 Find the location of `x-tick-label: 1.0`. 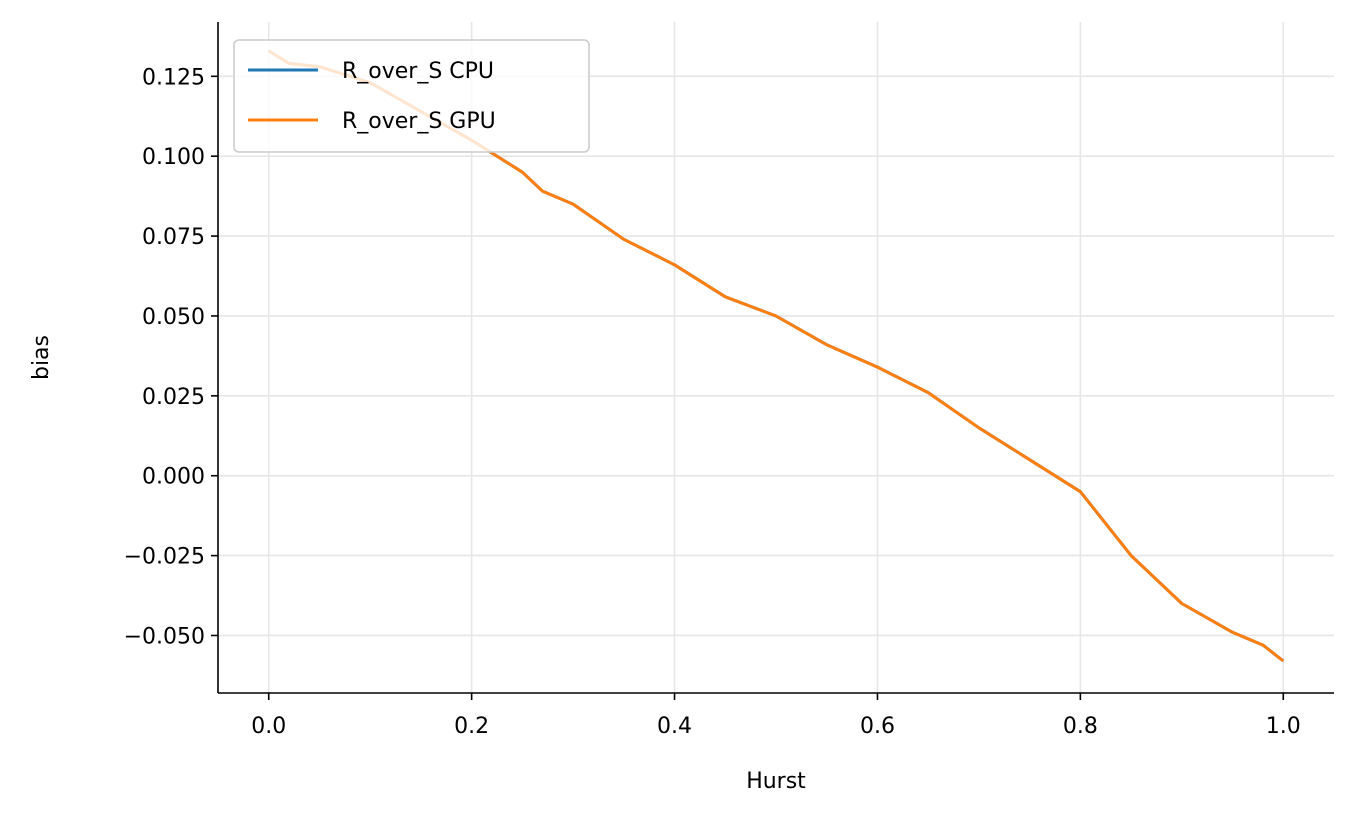

x-tick-label: 1.0 is located at coordinates (1283, 726).